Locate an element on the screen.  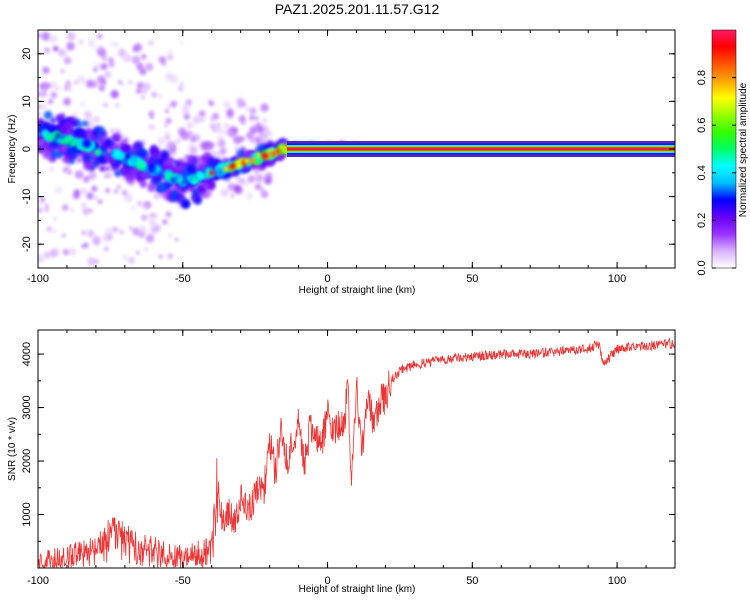
x-tick-label: 50 is located at coordinates (472, 581).